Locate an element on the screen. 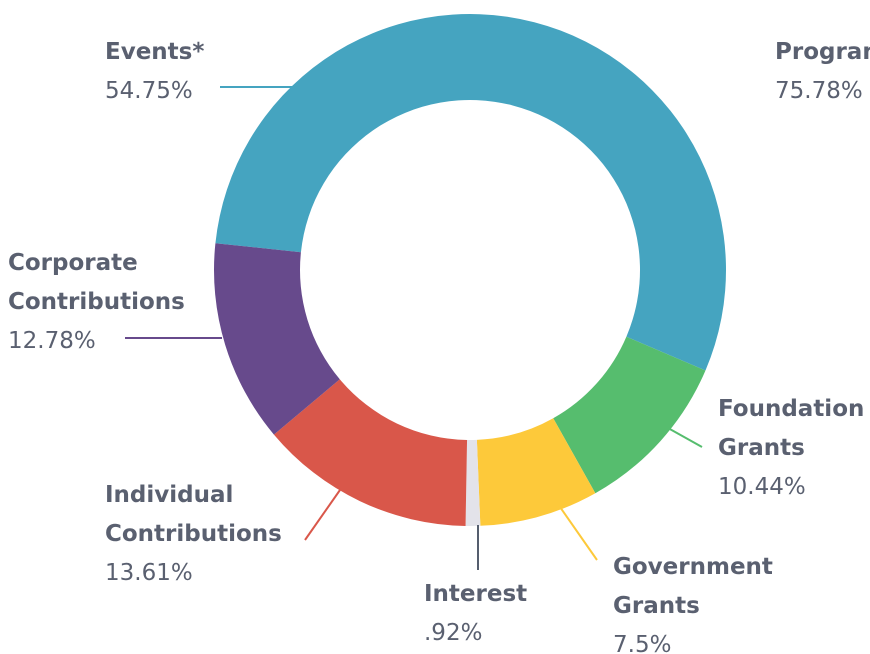 Image resolution: width=870 pixels, height=654 pixels. segment-value: 75.78% is located at coordinates (819, 91).